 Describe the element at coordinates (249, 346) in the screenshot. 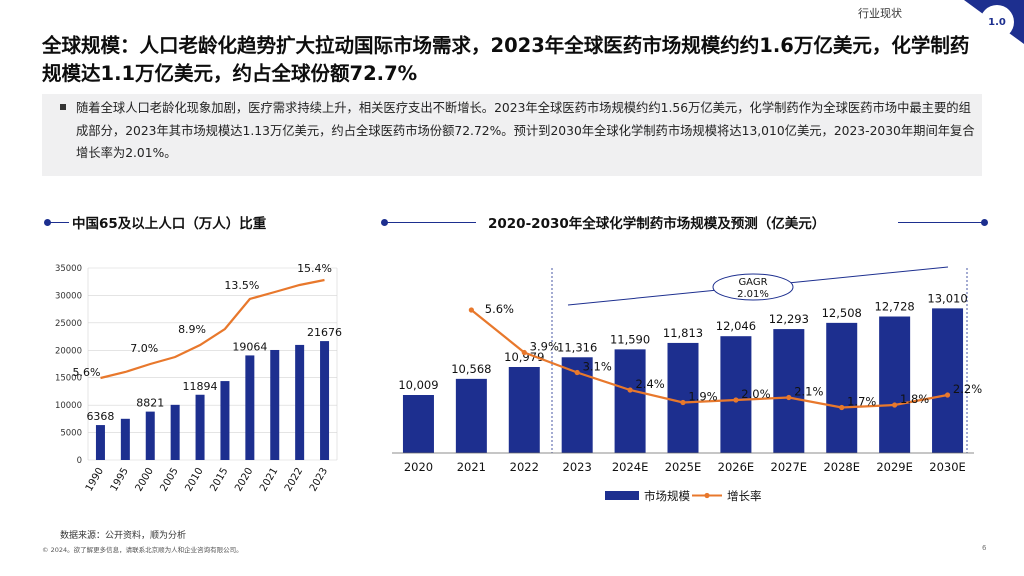

I see `bar-value-label: 19064` at that location.